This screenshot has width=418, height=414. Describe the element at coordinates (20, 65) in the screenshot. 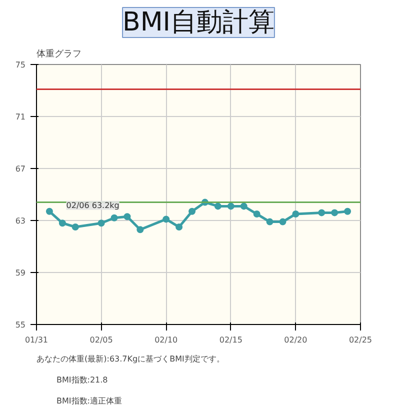

I see `y-tick-label: 75` at that location.